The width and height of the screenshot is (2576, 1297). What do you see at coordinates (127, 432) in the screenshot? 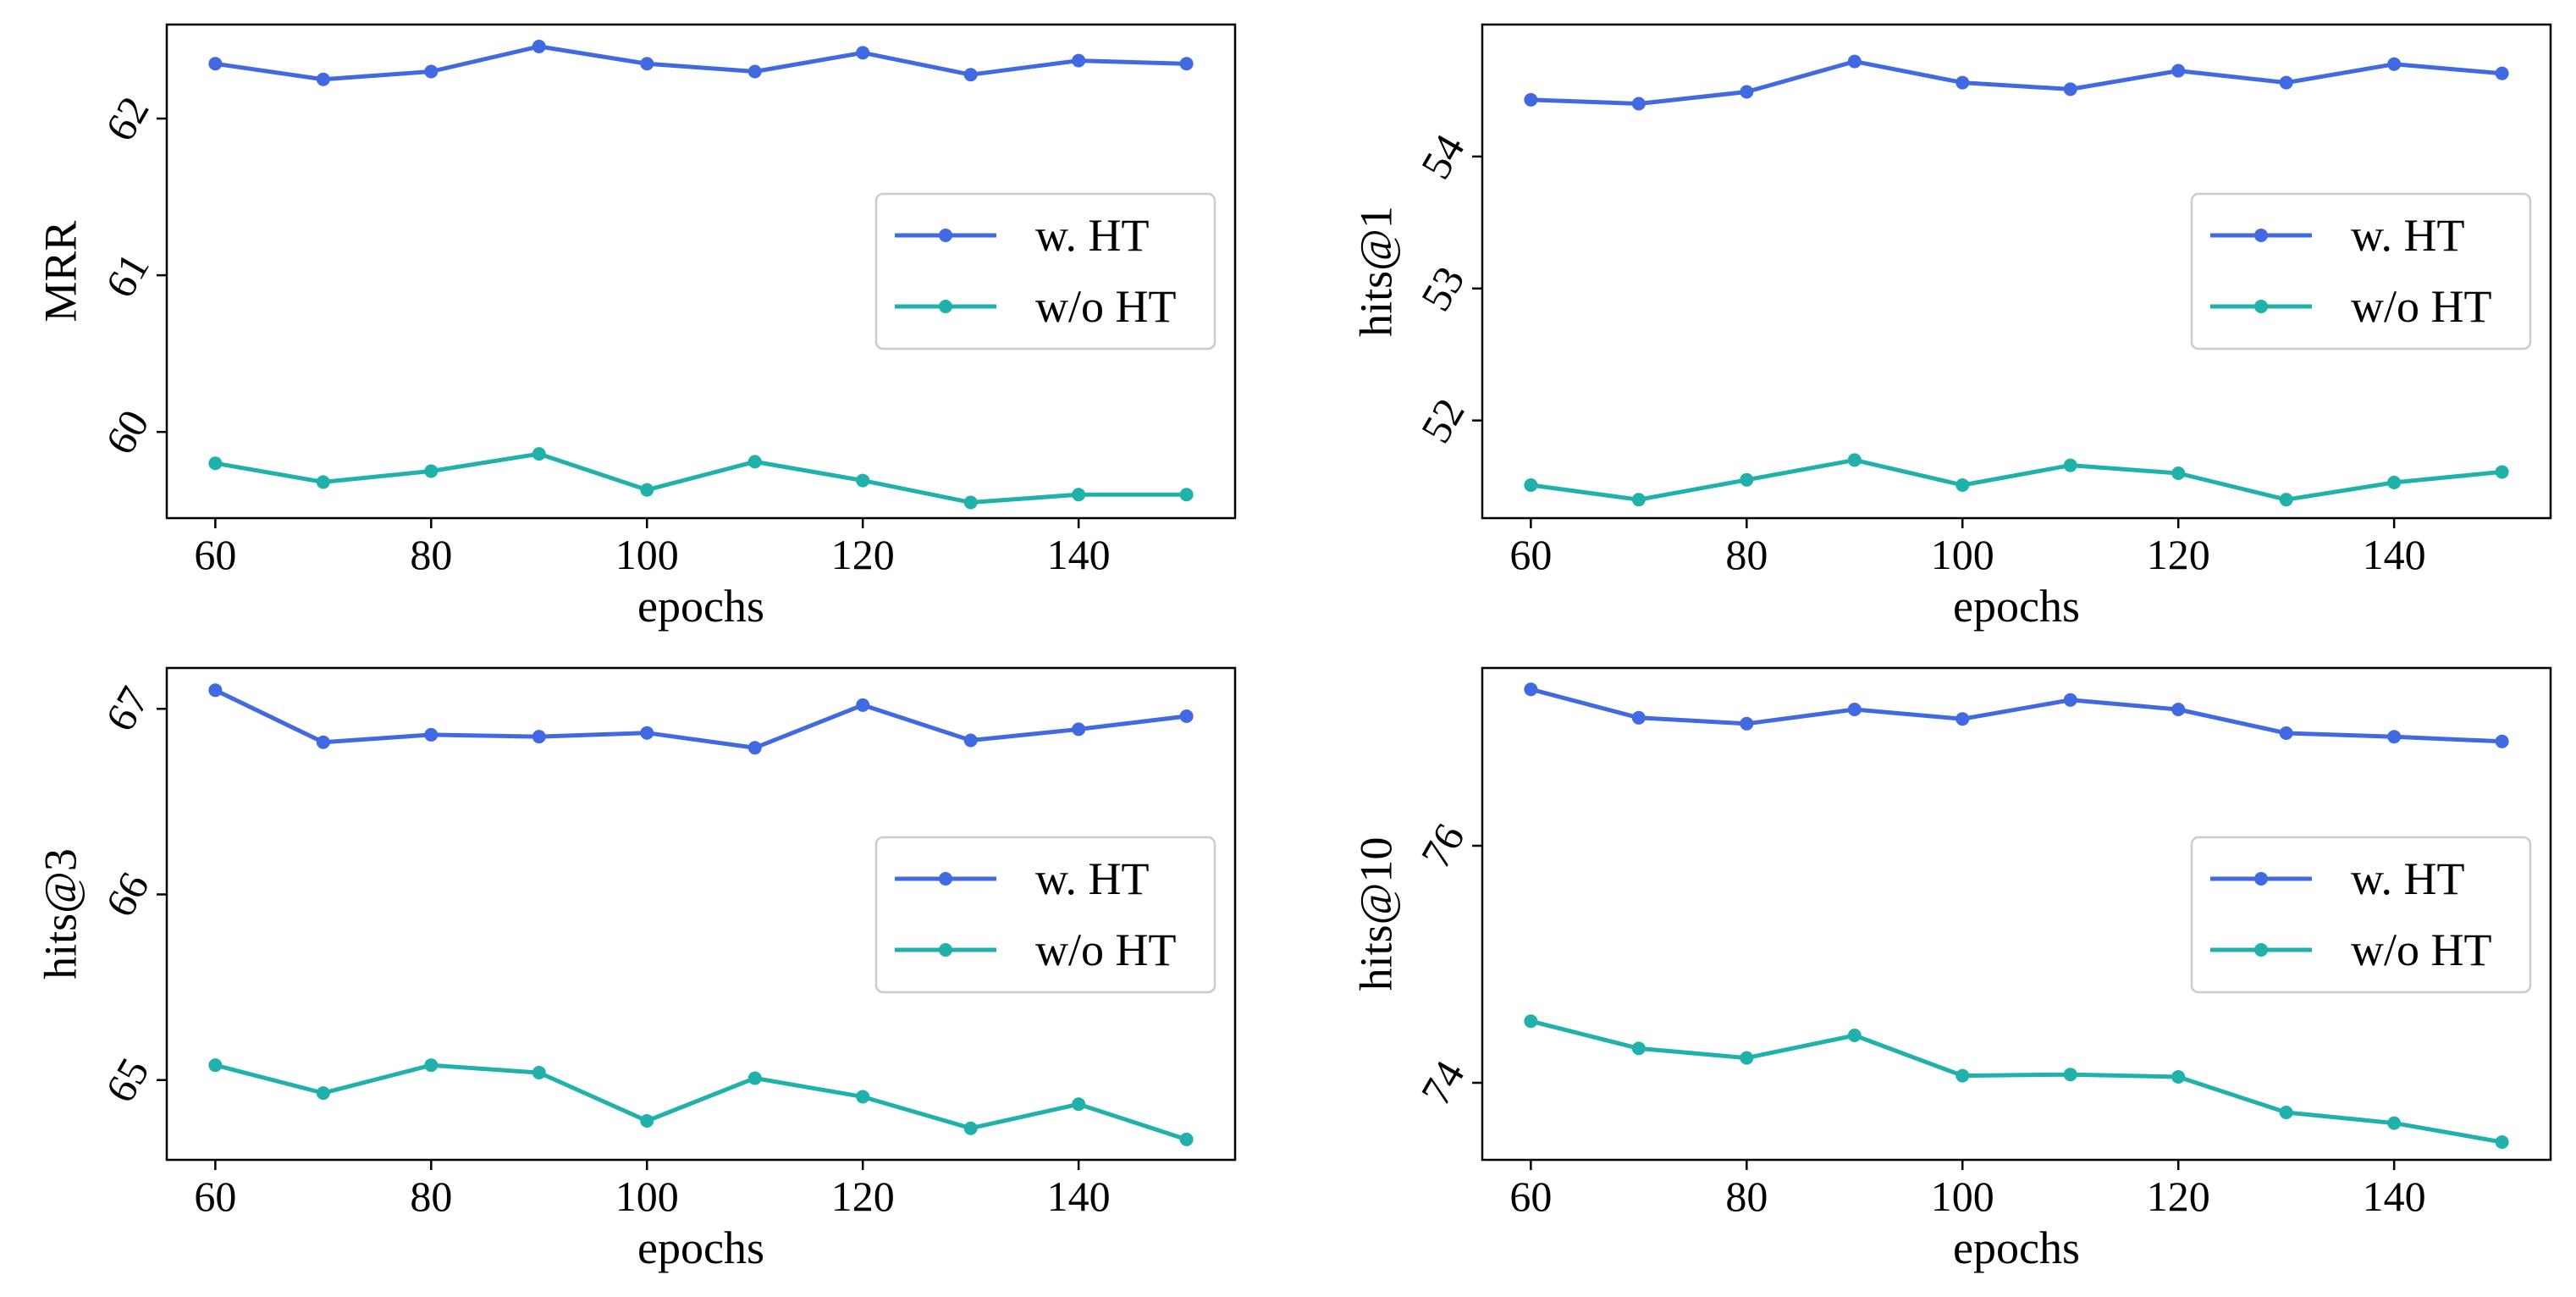
I see `y-tick-label: 60` at bounding box center [127, 432].